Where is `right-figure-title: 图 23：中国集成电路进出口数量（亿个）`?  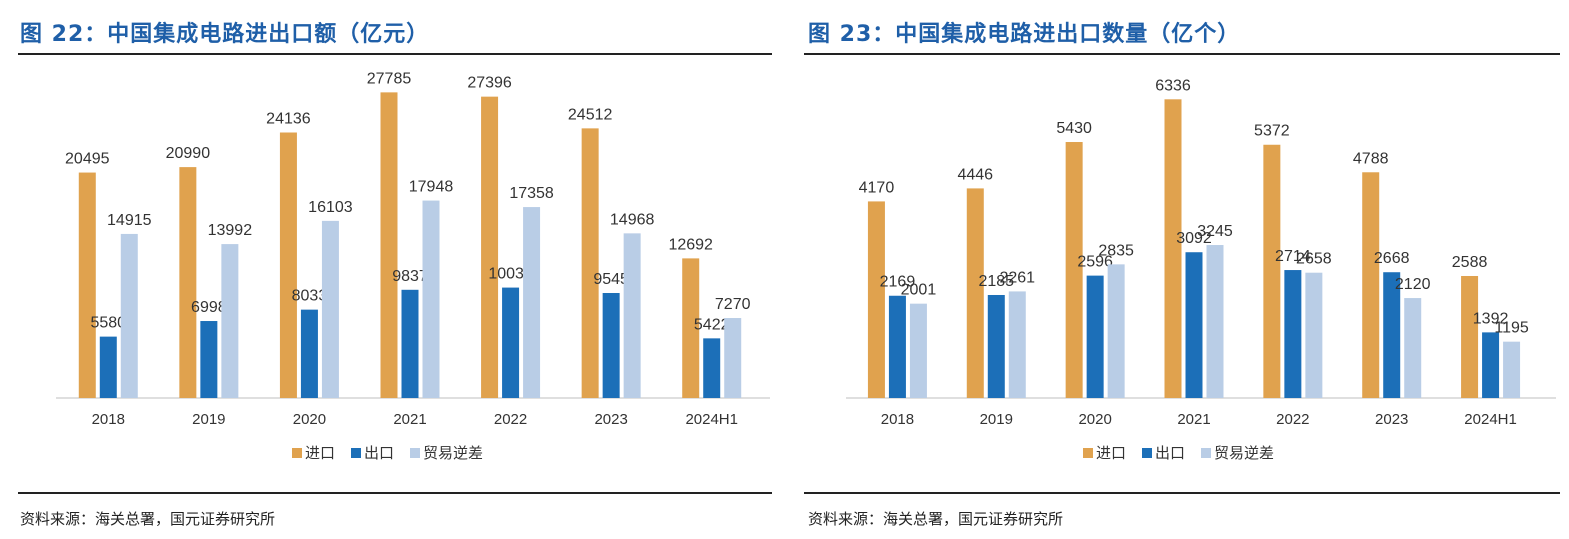 right-figure-title: 图 23：中国集成电路进出口数量（亿个） is located at coordinates (1024, 34).